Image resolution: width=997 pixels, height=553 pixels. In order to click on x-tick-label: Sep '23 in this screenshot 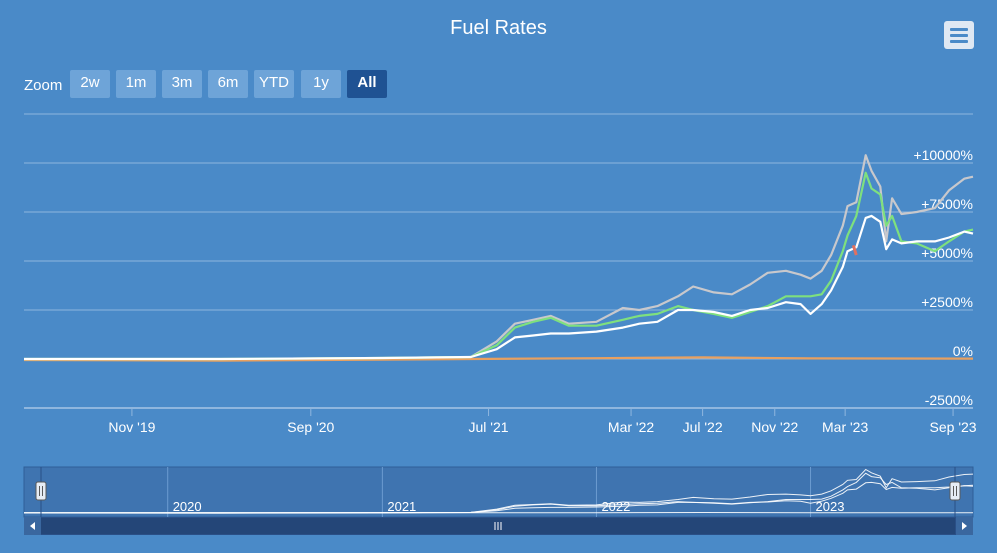, I will do `click(953, 427)`.